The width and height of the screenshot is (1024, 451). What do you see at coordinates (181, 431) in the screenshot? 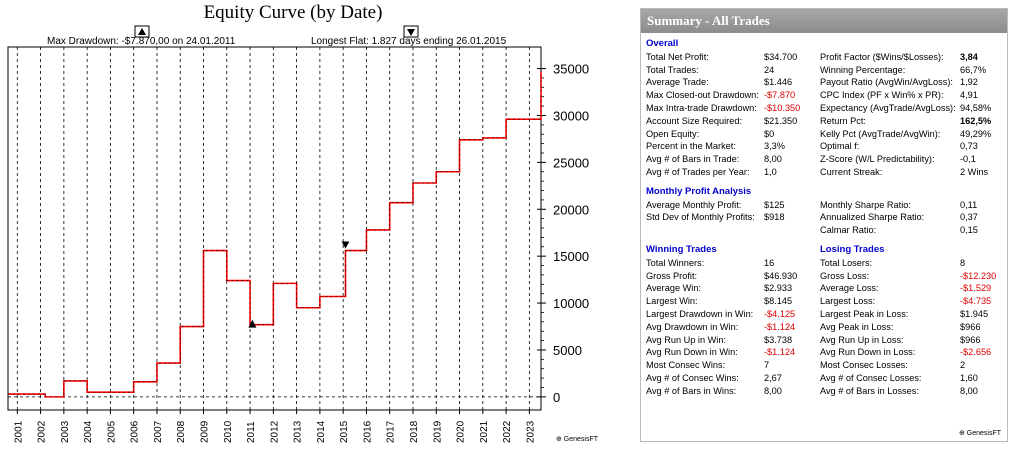
I see `x-tick-label: 2008` at bounding box center [181, 431].